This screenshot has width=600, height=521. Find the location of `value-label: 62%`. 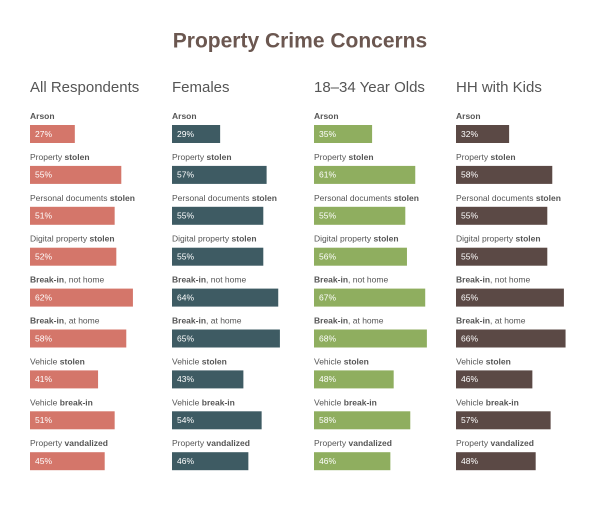

value-label: 62% is located at coordinates (43, 297).